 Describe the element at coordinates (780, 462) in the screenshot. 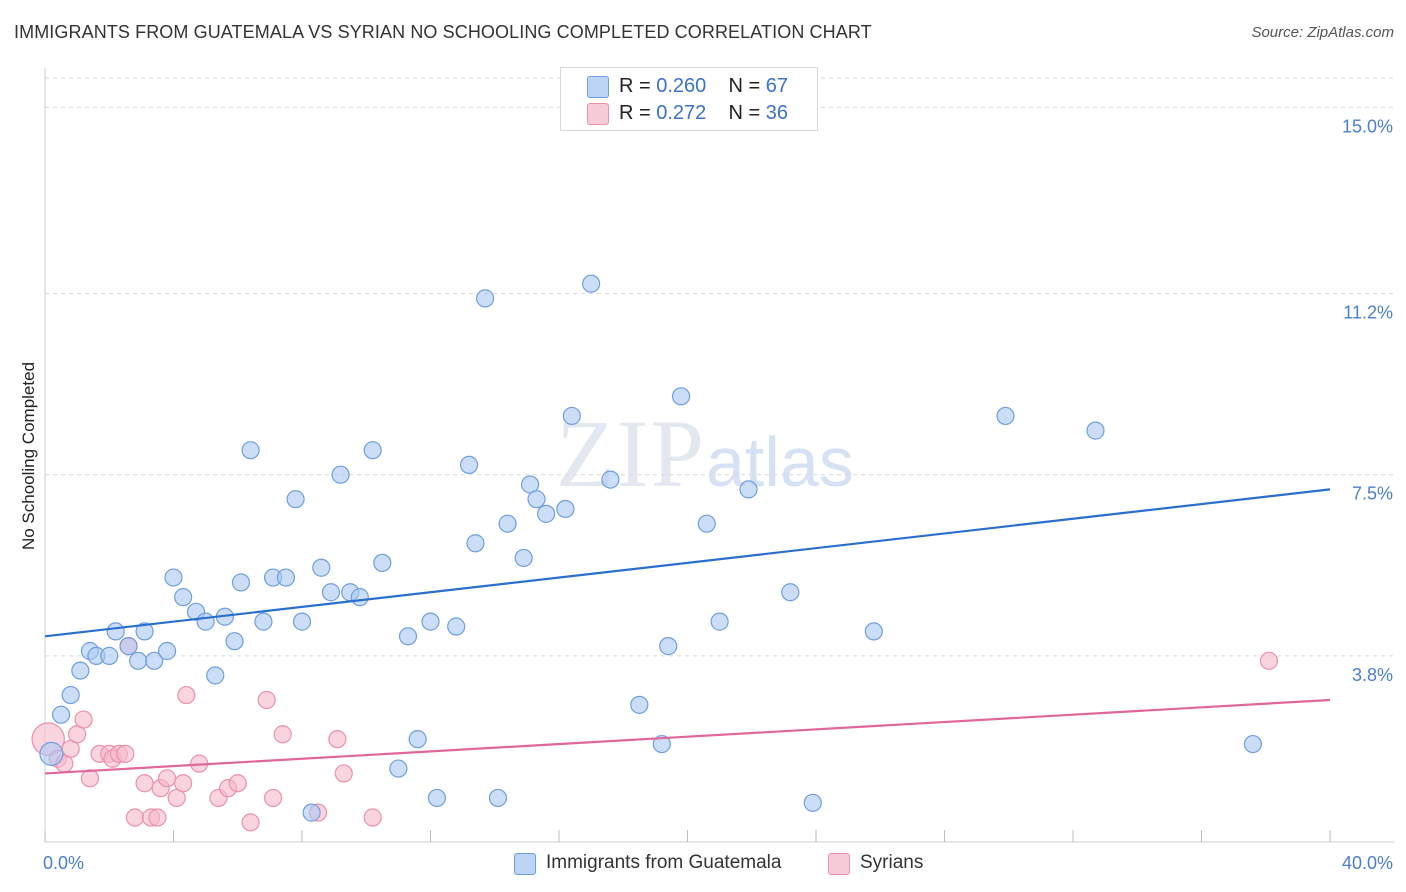

I see `watermark-atlas: atlas` at that location.